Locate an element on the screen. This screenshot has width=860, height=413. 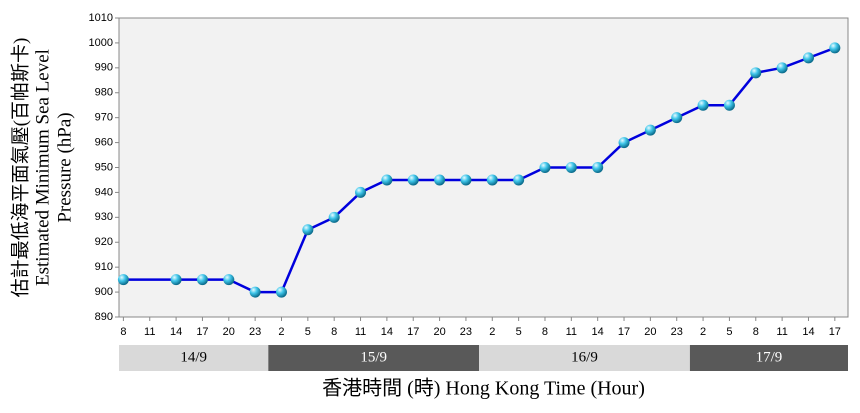
y-tick-label: 940 is located at coordinates (104, 192).